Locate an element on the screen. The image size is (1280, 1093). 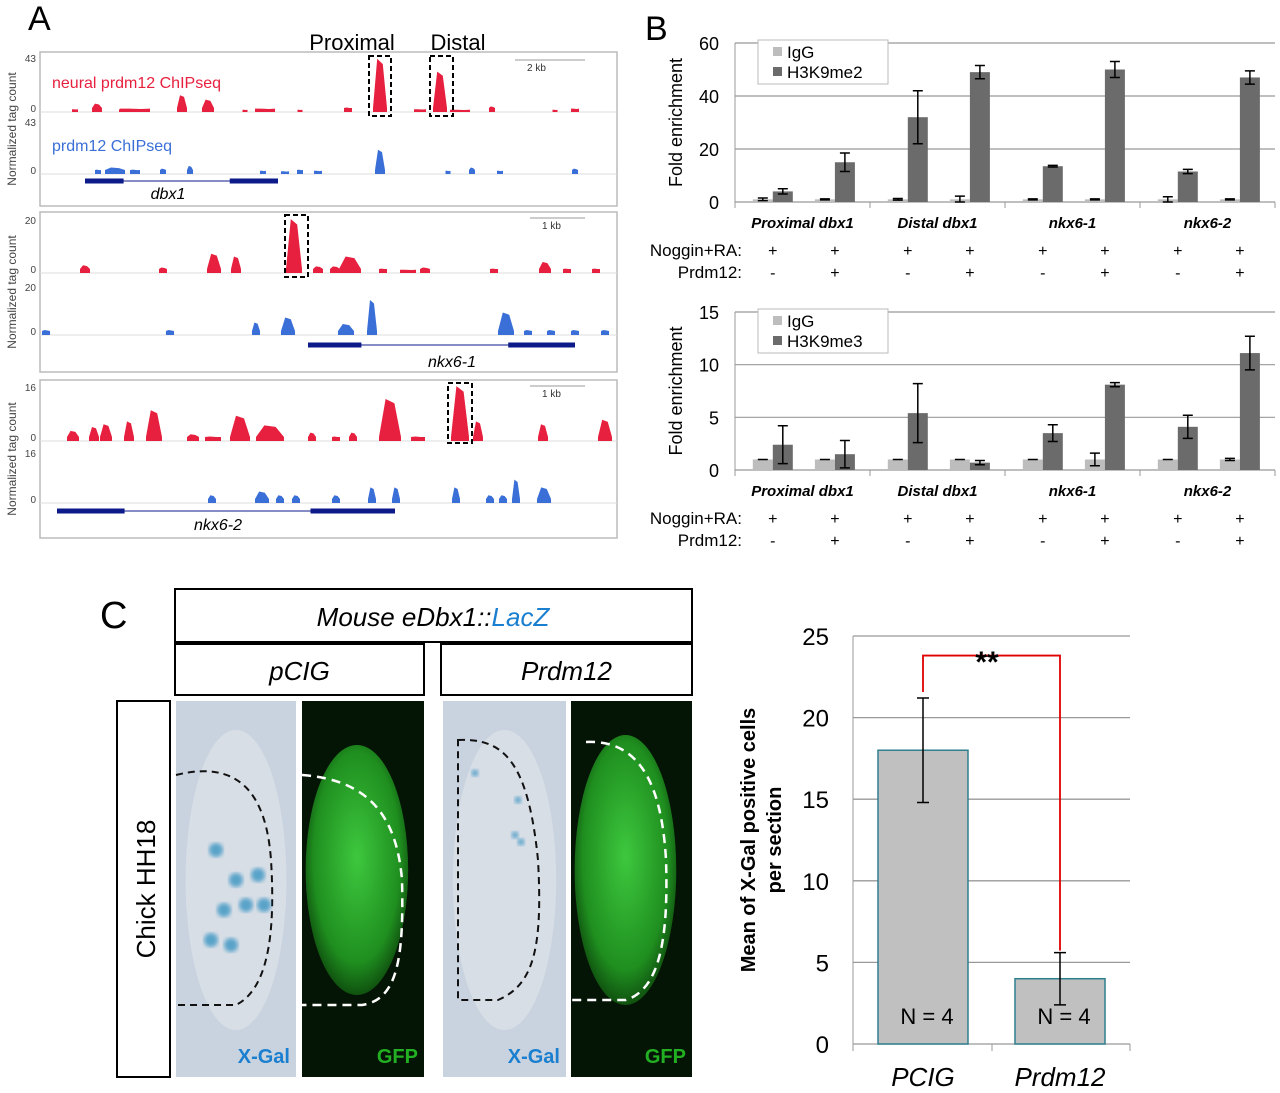
neural-tube is located at coordinates (504, 880).